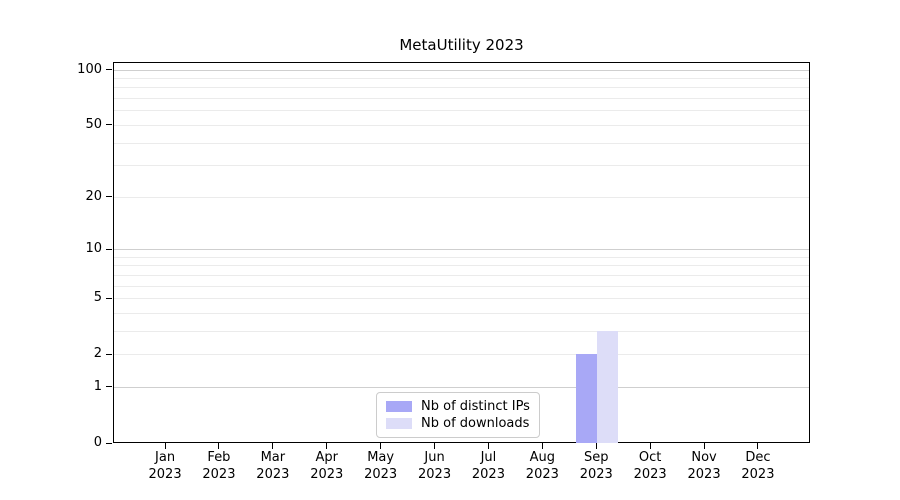  Describe the element at coordinates (461, 45) in the screenshot. I see `chart-title: MetaUtility 2023` at that location.